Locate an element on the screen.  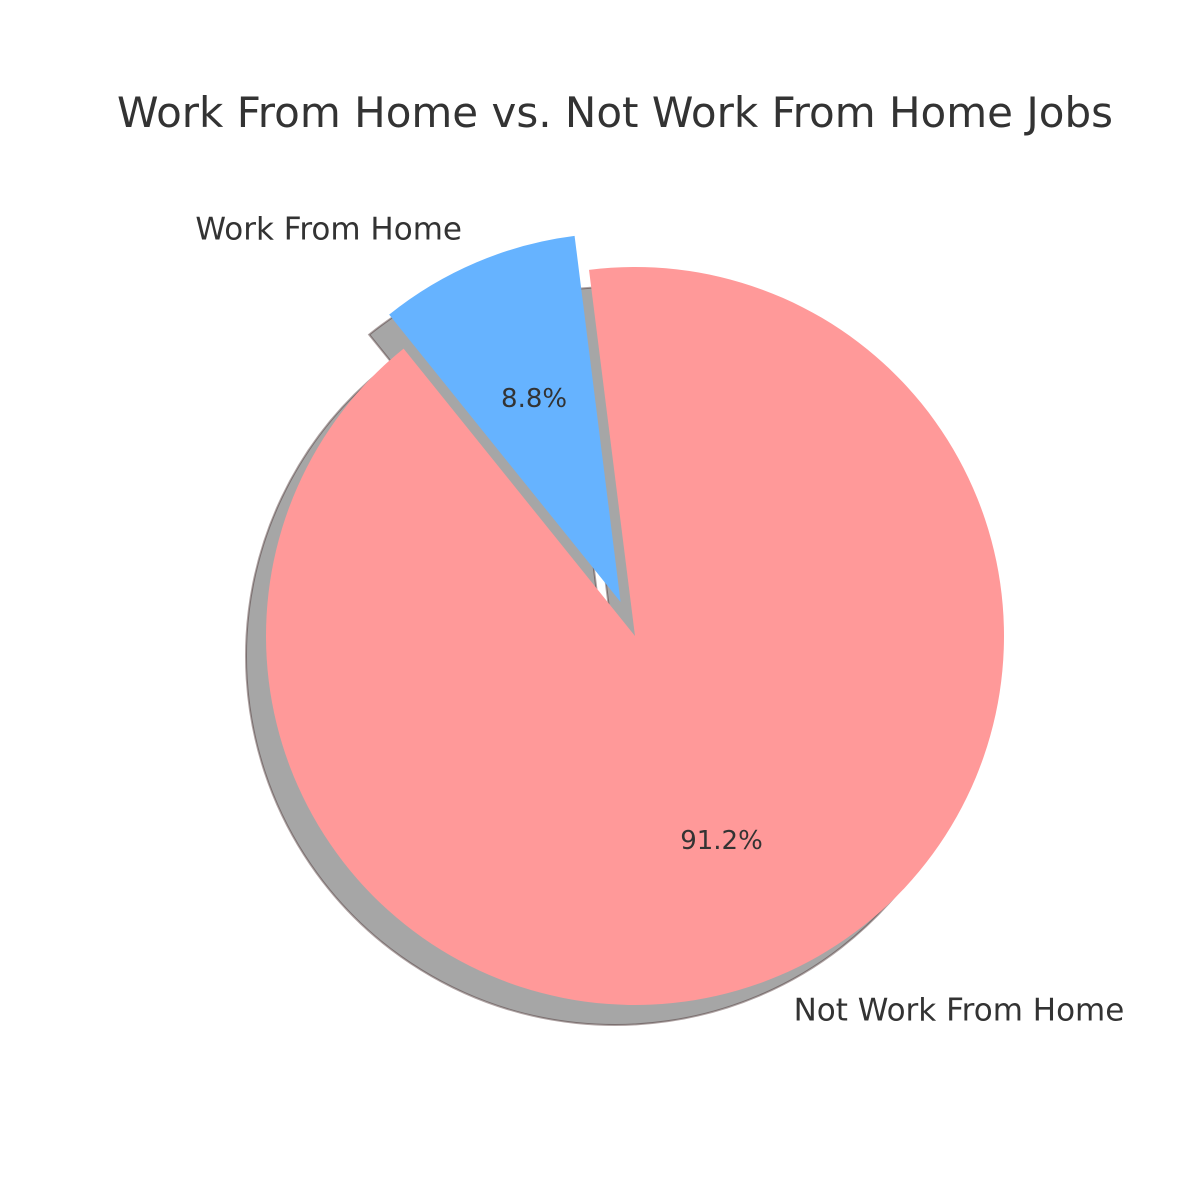
pie-slice-work-from-home is located at coordinates (505, 419).